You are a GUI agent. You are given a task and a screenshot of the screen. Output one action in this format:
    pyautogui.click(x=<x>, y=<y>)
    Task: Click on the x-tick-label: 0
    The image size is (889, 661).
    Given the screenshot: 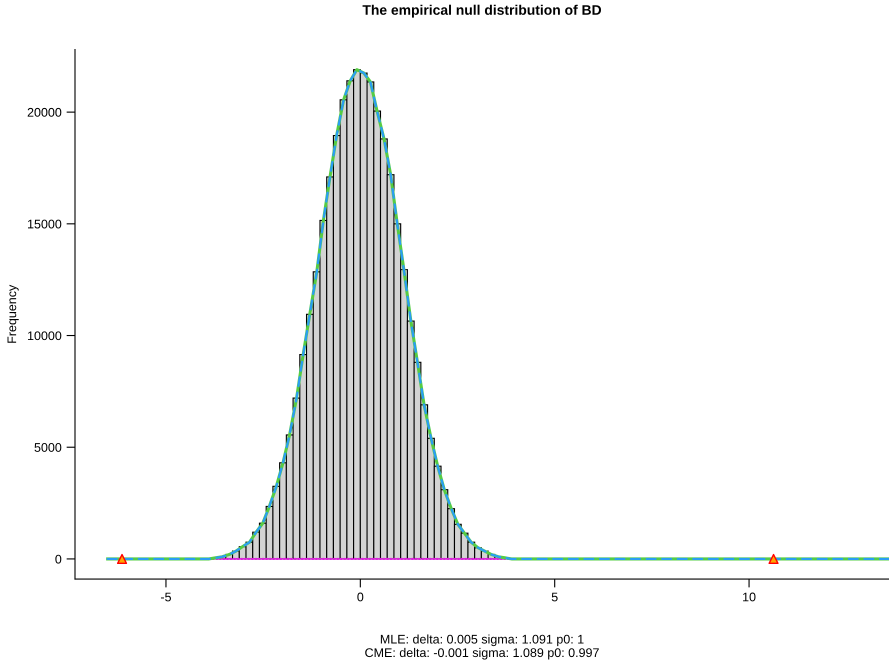 What is the action you would take?
    pyautogui.click(x=360, y=597)
    